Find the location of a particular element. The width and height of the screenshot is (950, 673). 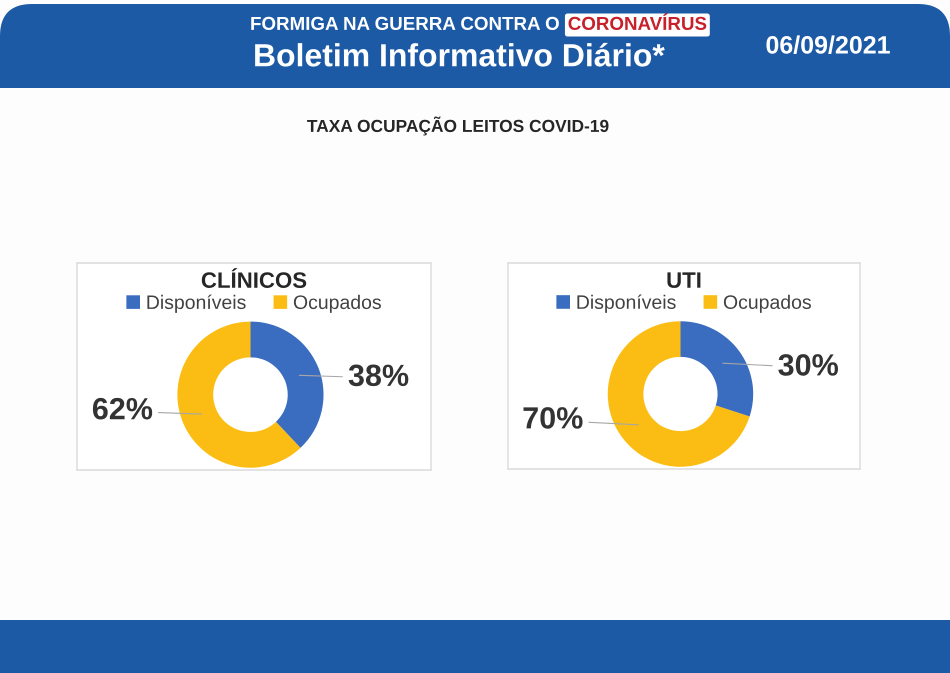

chart-title: UTI is located at coordinates (683, 280).